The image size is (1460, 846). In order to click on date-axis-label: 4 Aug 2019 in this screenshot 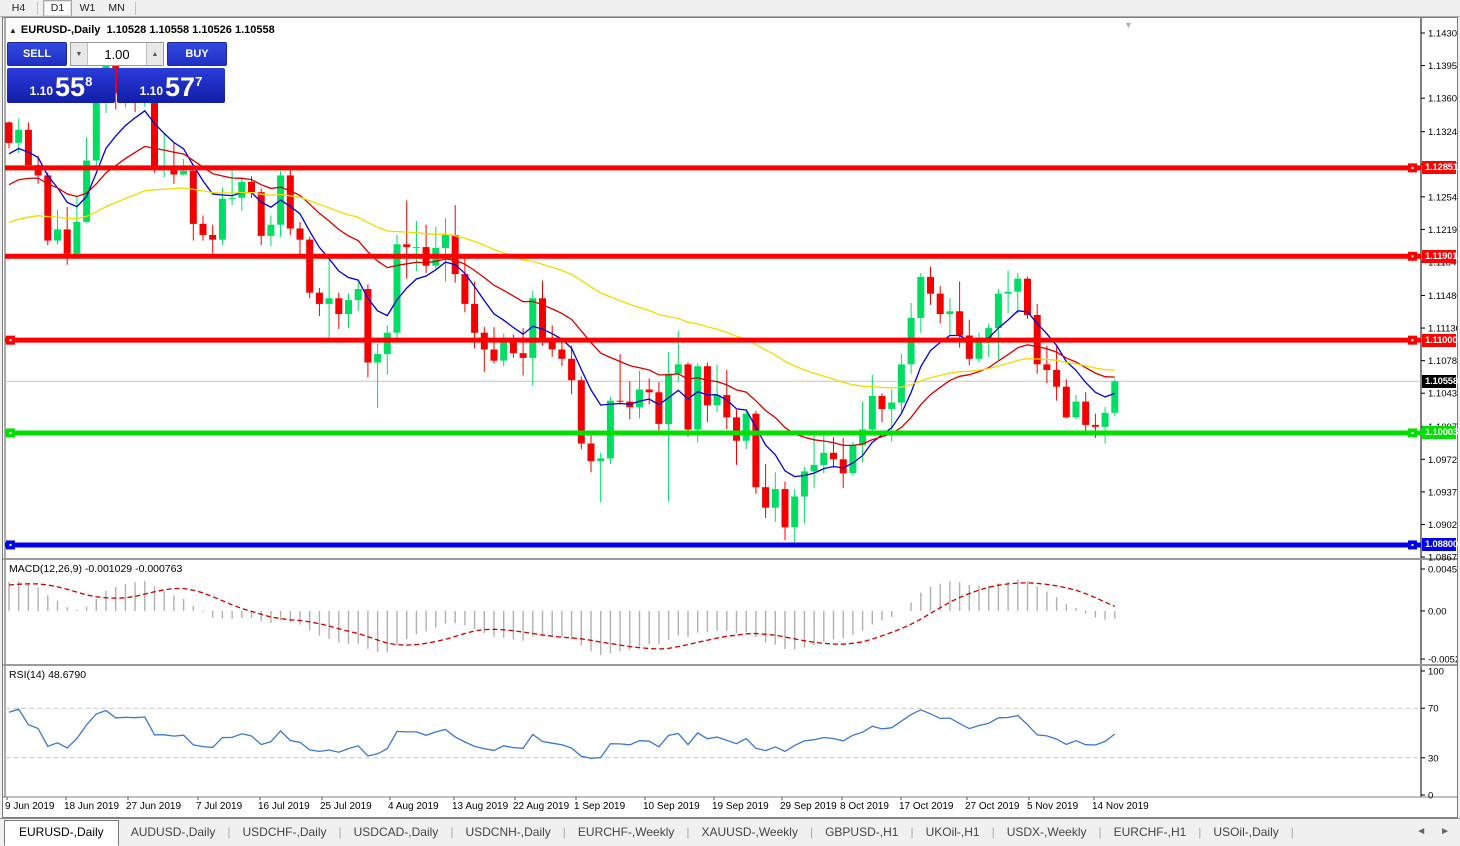, I will do `click(413, 806)`.